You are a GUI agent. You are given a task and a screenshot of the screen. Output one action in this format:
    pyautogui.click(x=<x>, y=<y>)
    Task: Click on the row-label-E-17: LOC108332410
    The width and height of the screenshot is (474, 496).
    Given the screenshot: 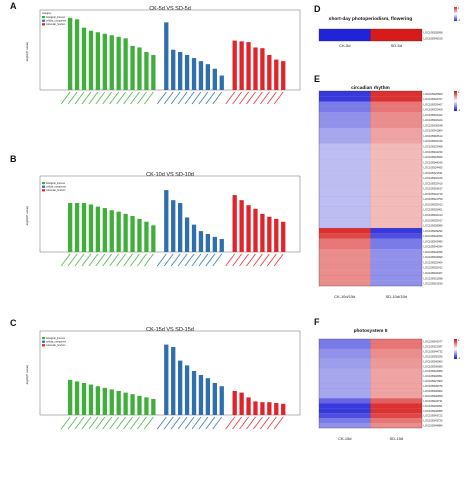 What is the action you would take?
    pyautogui.click(x=433, y=183)
    